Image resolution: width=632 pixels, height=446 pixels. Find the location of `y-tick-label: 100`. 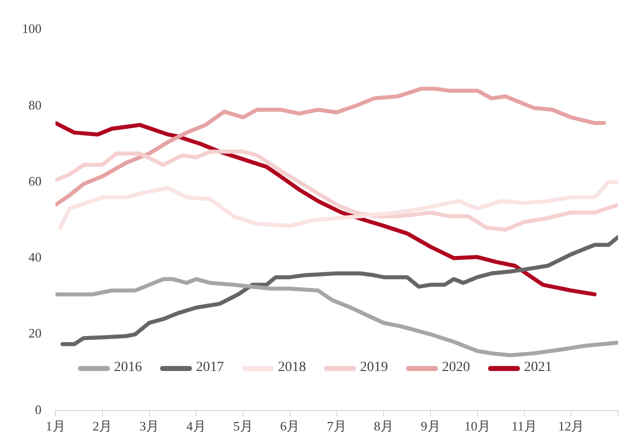

y-tick-label: 100 is located at coordinates (32, 28).